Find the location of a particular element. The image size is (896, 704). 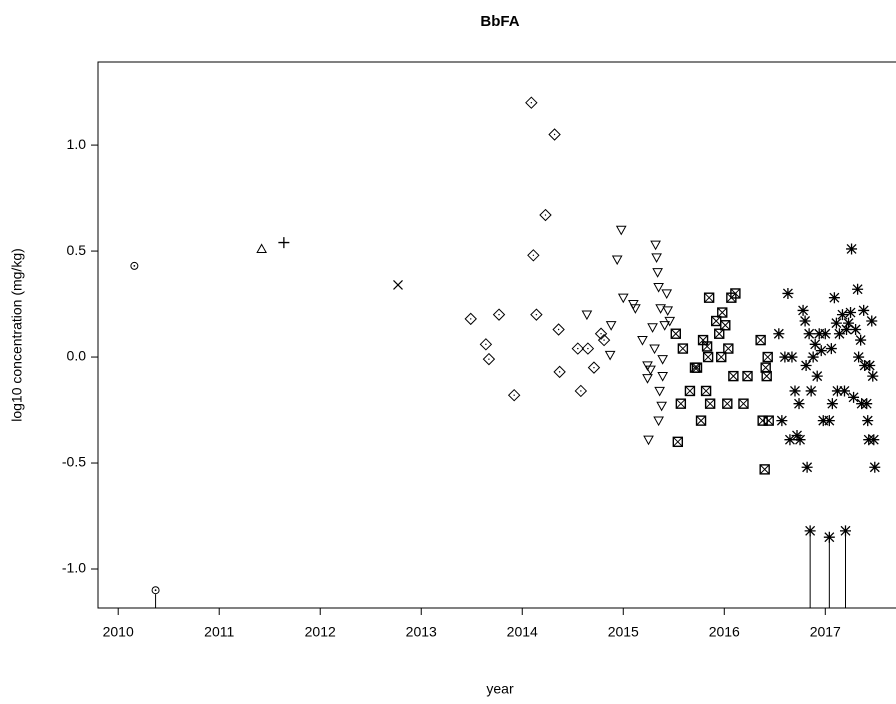

x-tick-label: 2014 is located at coordinates (522, 632).